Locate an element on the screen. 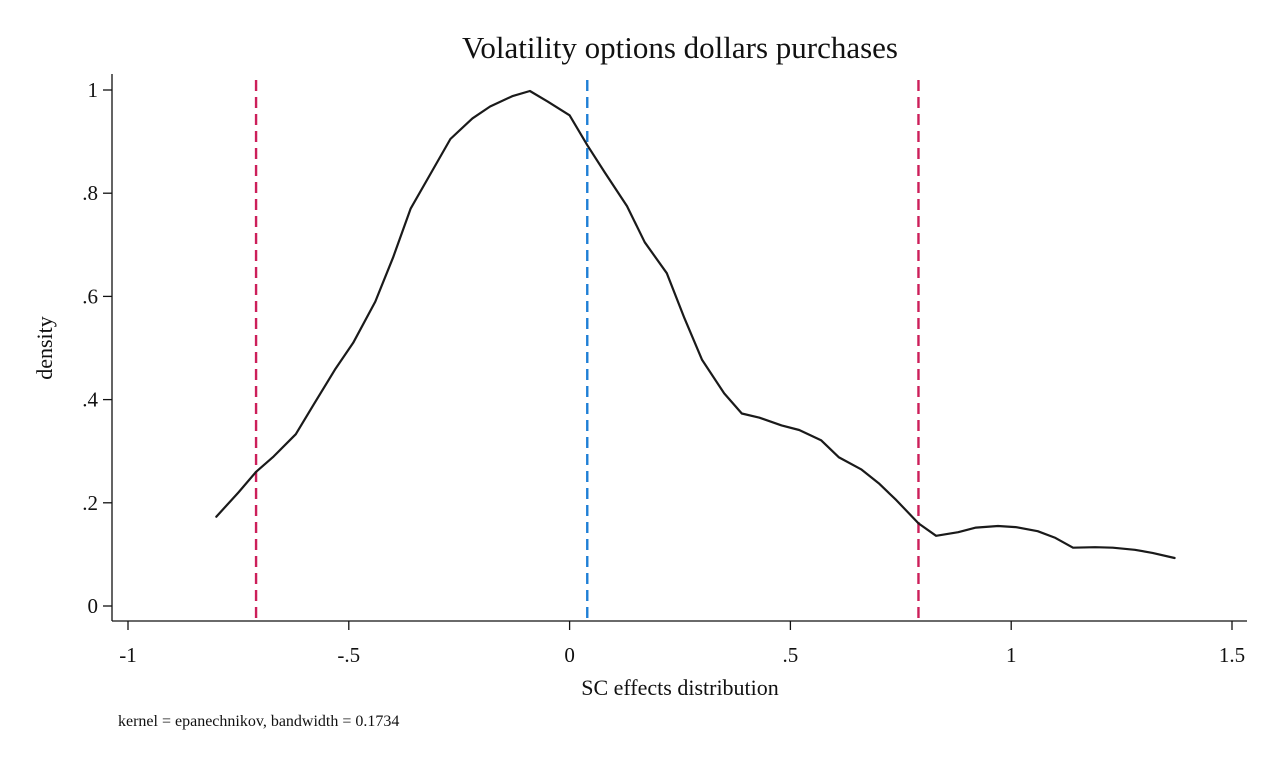  x-axis-ticks: -1 -.5 0 .5 1 1.5 is located at coordinates (682, 644).